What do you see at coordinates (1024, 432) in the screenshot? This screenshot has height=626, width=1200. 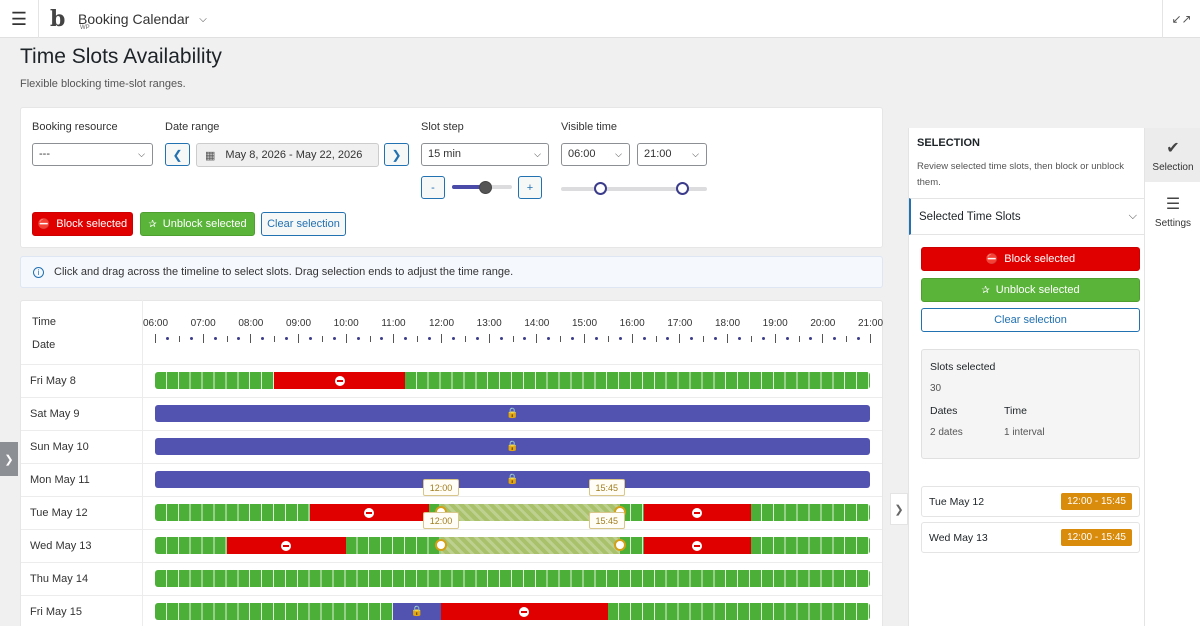 I see `time-value: 1 interval` at bounding box center [1024, 432].